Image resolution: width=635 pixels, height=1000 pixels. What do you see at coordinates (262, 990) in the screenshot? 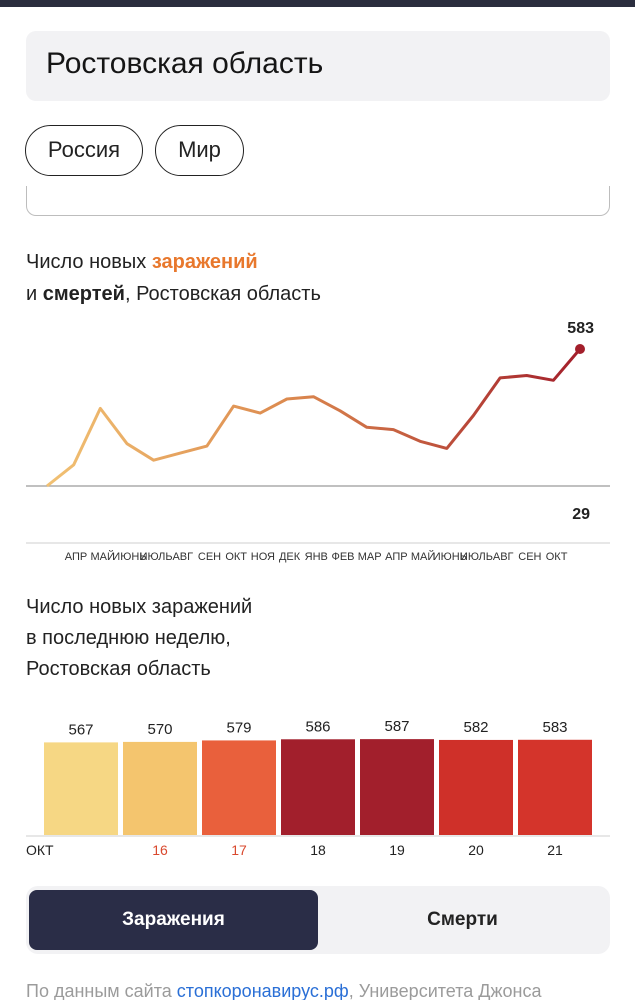
I see `source-link: стопкоронавирус.рф` at bounding box center [262, 990].